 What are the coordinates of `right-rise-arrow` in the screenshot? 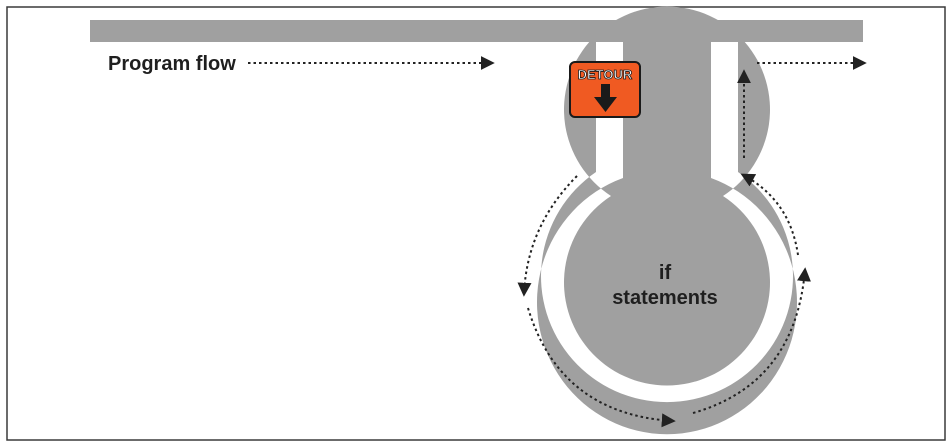 It's located at (769, 214).